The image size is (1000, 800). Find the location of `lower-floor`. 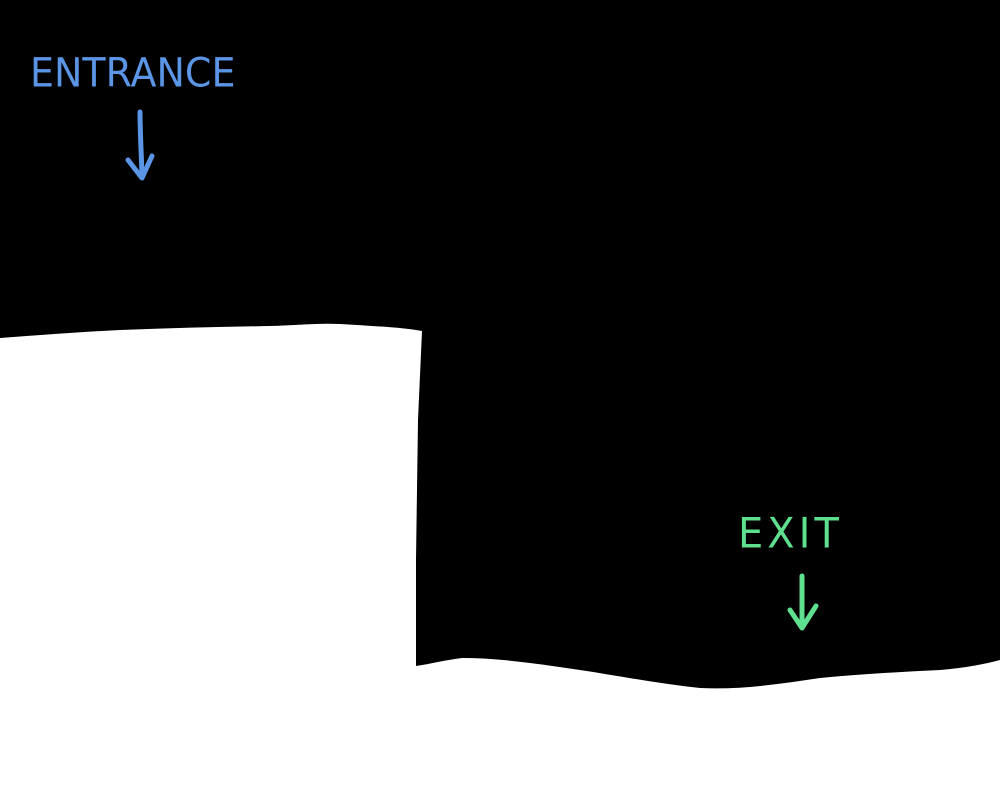

lower-floor is located at coordinates (708, 729).